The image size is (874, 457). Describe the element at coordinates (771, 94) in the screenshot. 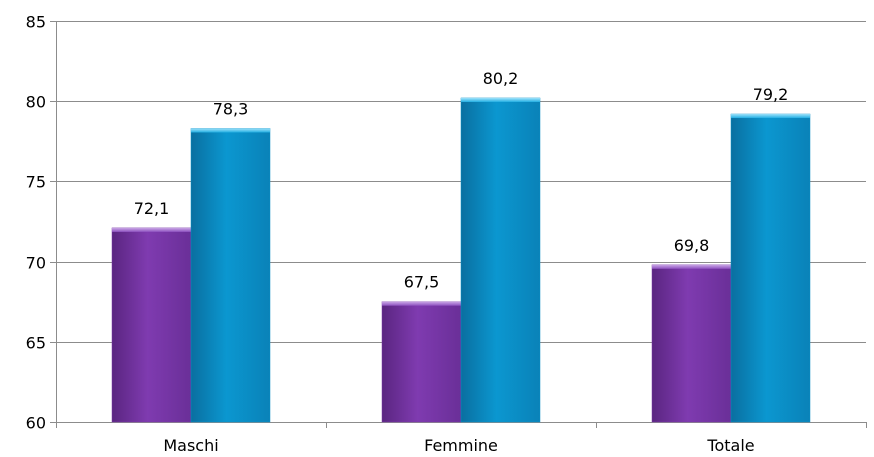

I see `data-label: 79,2` at that location.